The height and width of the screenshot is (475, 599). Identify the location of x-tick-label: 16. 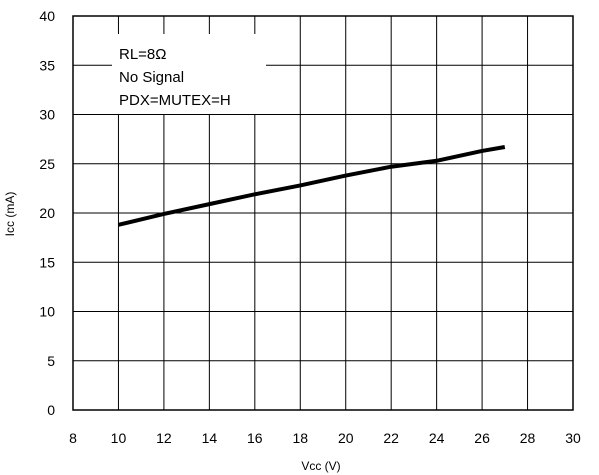
(255, 438).